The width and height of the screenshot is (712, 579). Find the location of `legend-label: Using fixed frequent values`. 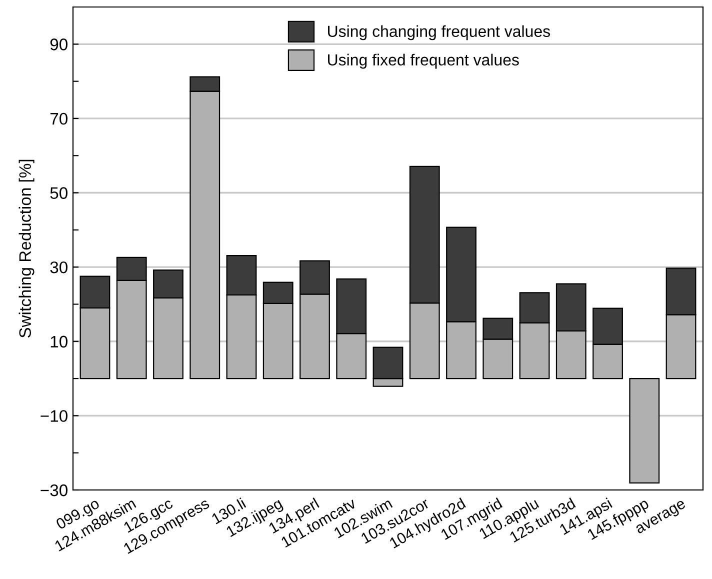

legend-label: Using fixed frequent values is located at coordinates (423, 61).